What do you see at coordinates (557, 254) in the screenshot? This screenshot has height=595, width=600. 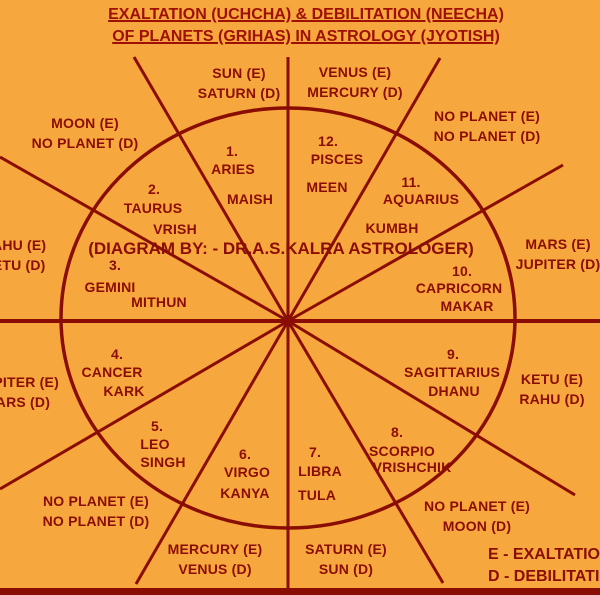 I see `planet-label-mars-jupiter: MARS (E) JUPITER (D)` at bounding box center [557, 254].